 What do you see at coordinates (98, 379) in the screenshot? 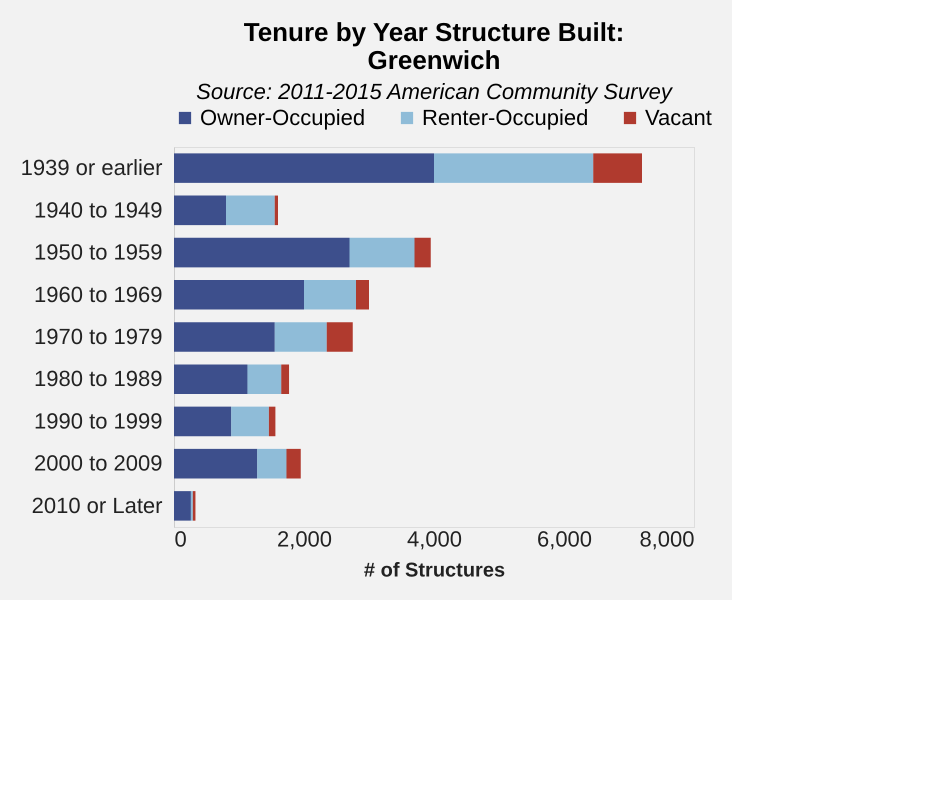
I see `y-tick-label: 1980 to 1989` at bounding box center [98, 379].